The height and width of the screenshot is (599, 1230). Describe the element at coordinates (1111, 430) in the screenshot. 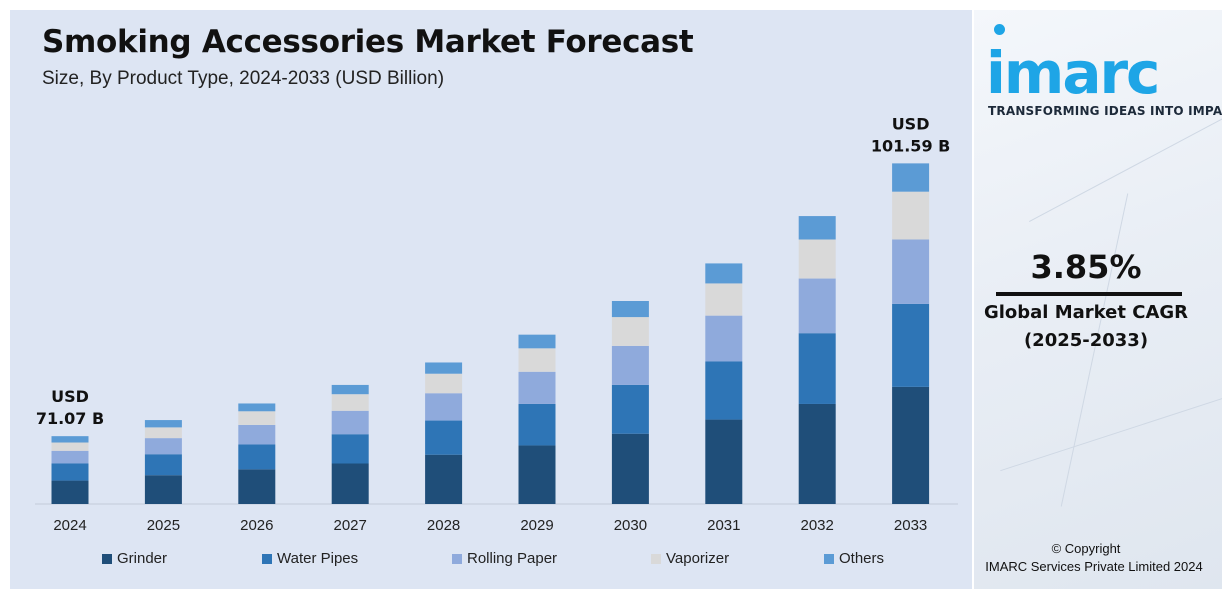

I see `decorative-line` at that location.